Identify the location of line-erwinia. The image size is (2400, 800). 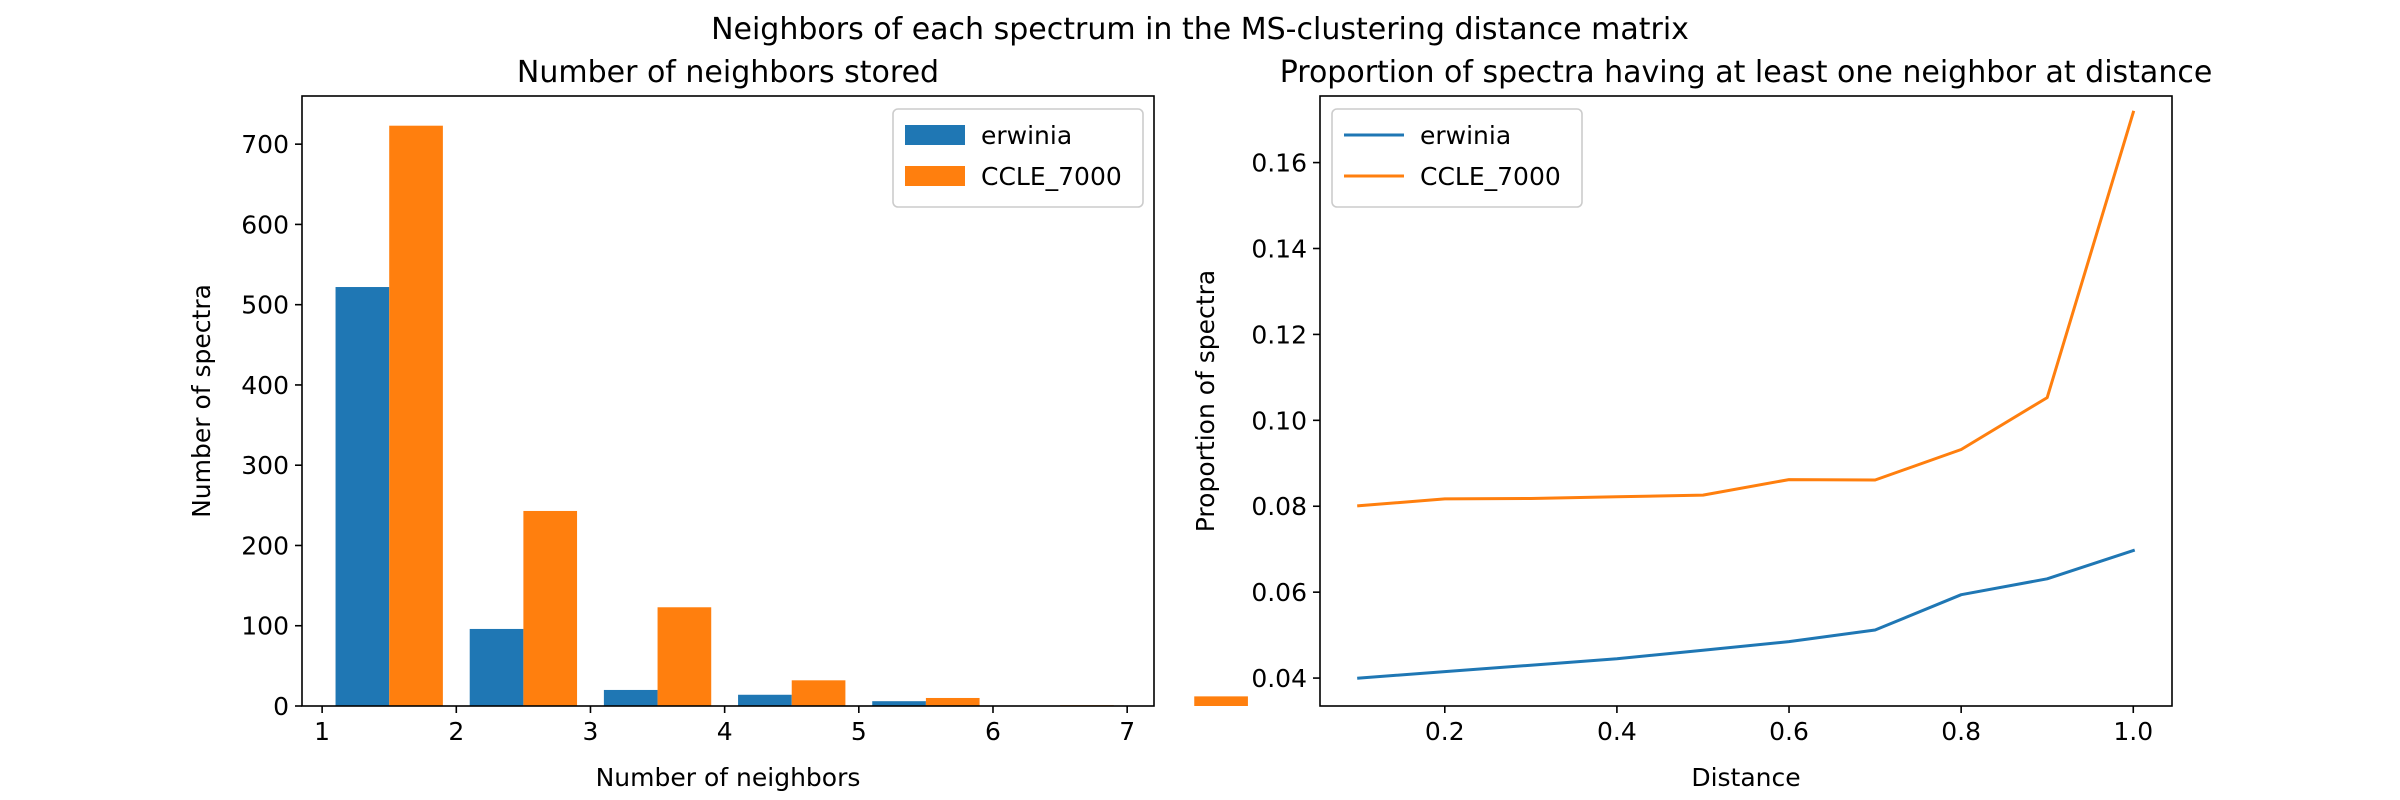
(1746, 614).